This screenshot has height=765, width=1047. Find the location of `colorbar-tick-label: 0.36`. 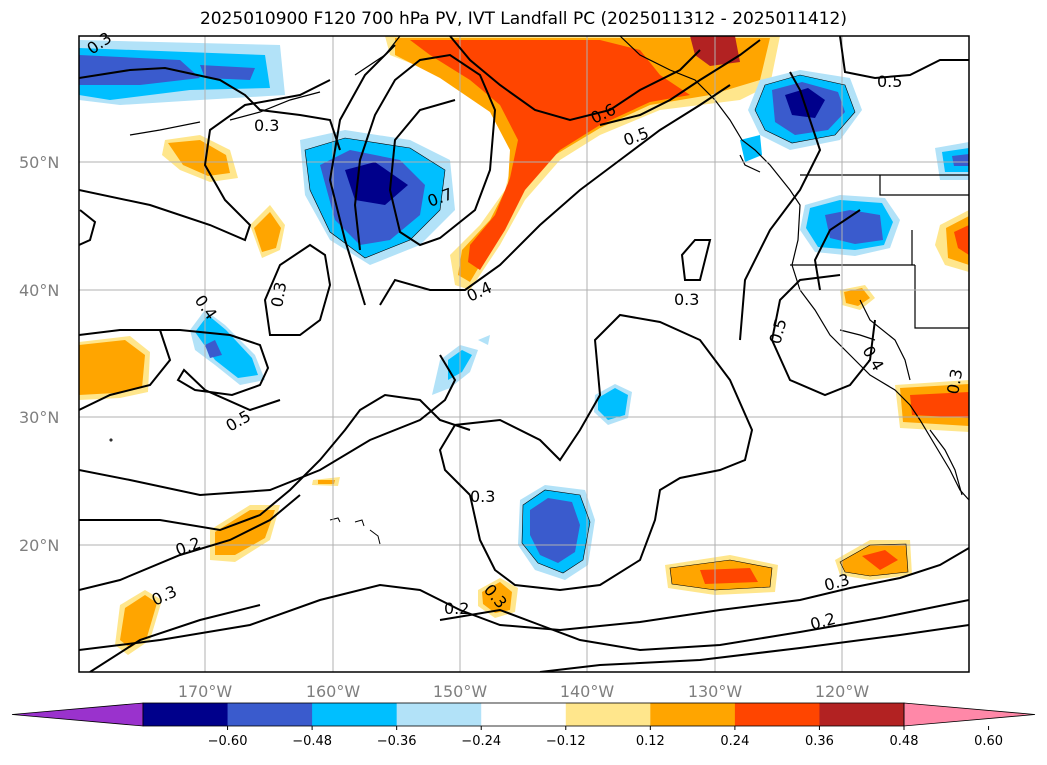

colorbar-tick-label: 0.36 is located at coordinates (819, 741).